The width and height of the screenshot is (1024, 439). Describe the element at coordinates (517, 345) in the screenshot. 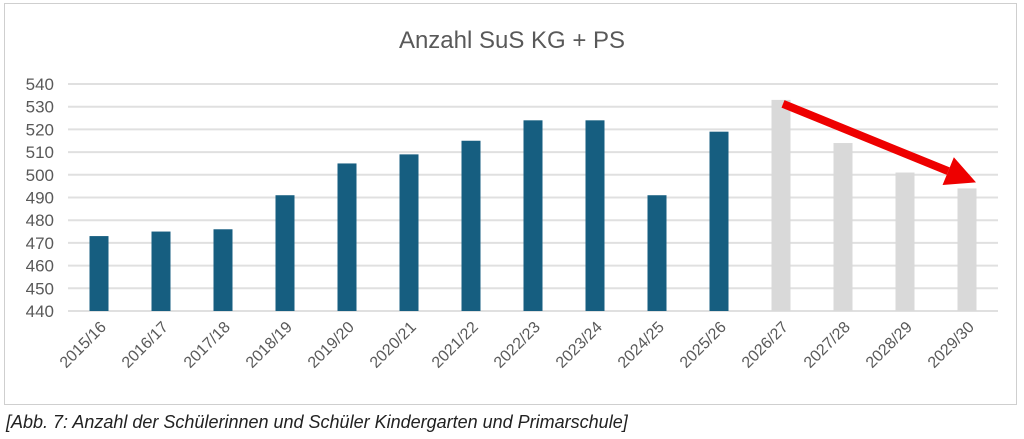

I see `x-tick-label: 2022/23` at that location.